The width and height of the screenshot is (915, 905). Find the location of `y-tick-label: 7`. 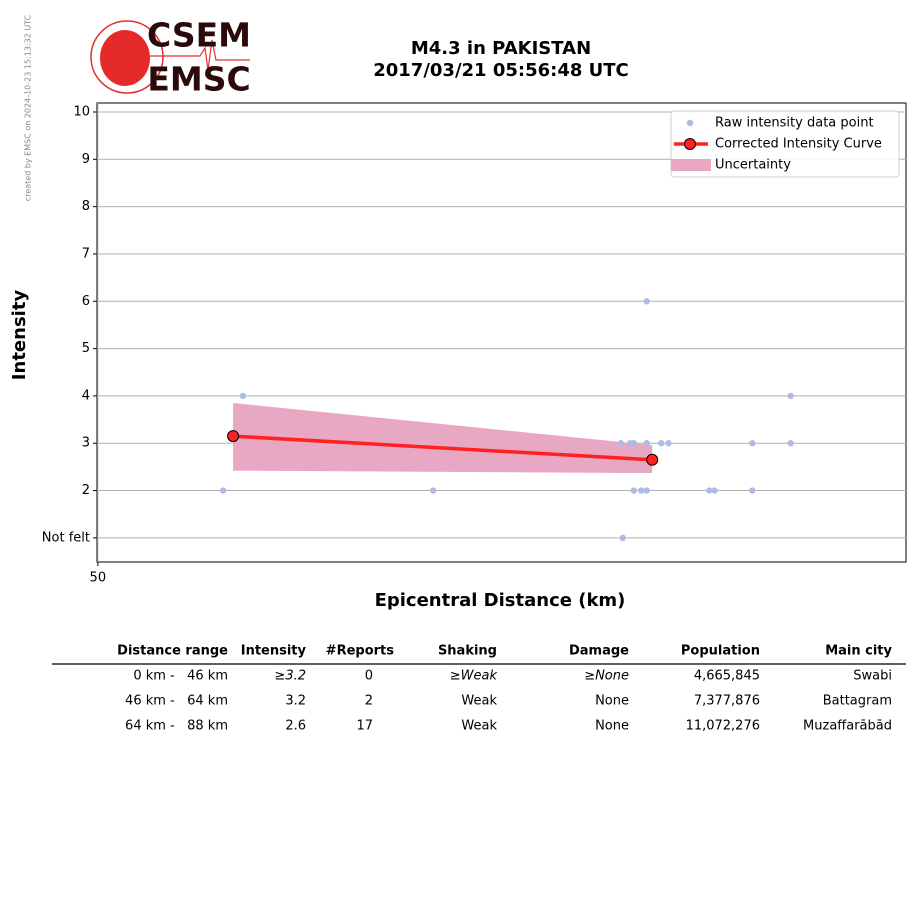

y-tick-label: 7 is located at coordinates (86, 253).